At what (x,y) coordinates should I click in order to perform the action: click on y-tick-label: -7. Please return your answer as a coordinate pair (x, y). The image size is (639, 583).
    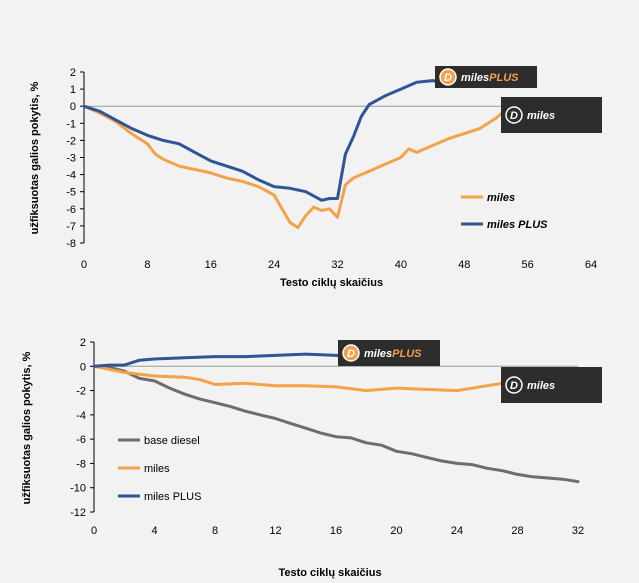
    Looking at the image, I should click on (71, 227).